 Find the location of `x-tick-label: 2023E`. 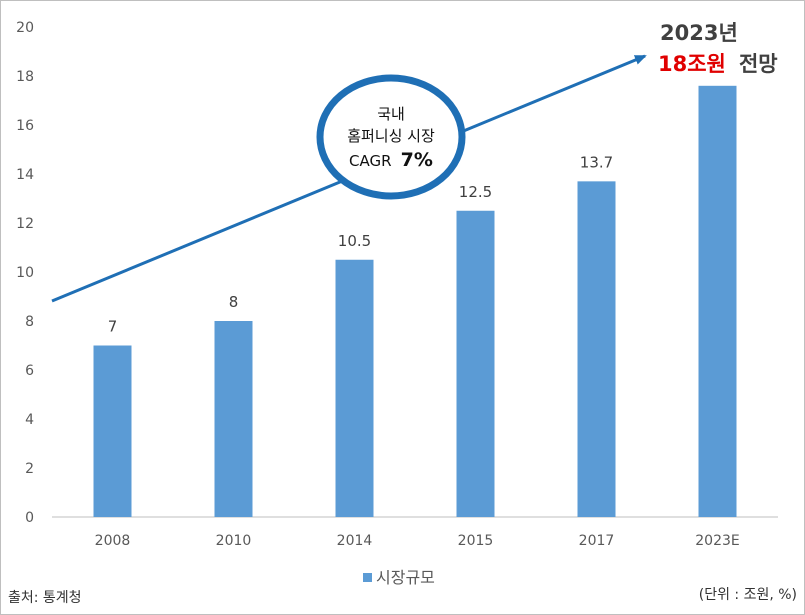

x-tick-label: 2023E is located at coordinates (717, 541).